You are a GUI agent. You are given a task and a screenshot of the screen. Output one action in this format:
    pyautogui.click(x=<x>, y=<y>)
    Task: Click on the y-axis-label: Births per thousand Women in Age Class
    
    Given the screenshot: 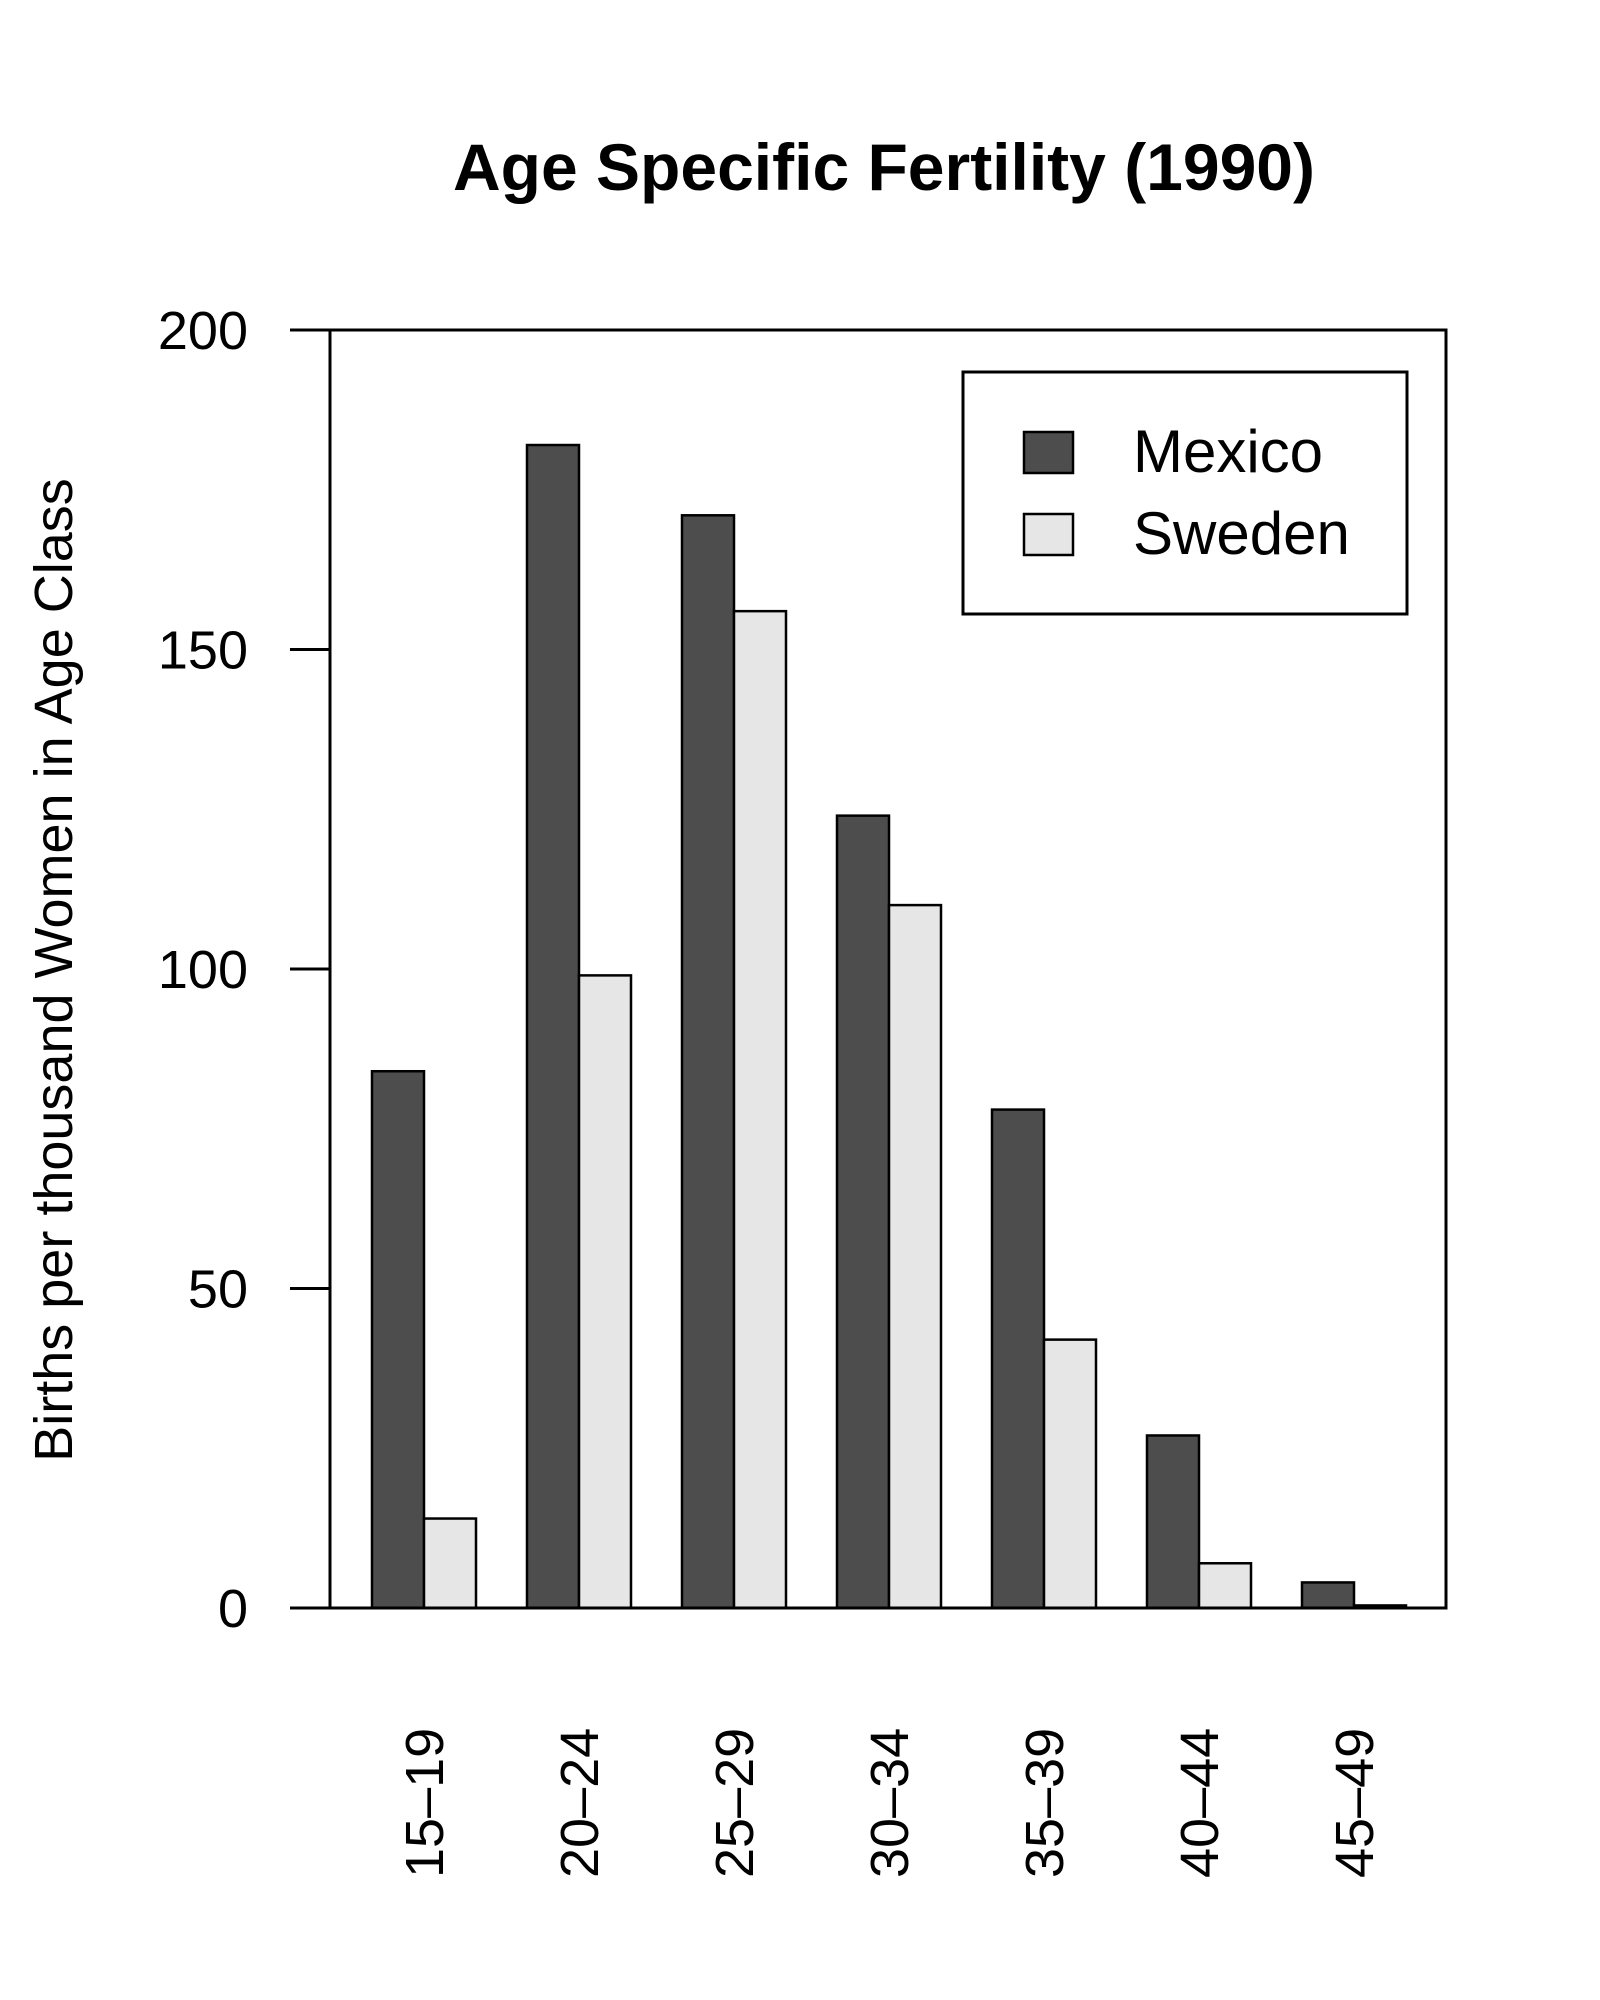 What is the action you would take?
    pyautogui.click(x=54, y=970)
    